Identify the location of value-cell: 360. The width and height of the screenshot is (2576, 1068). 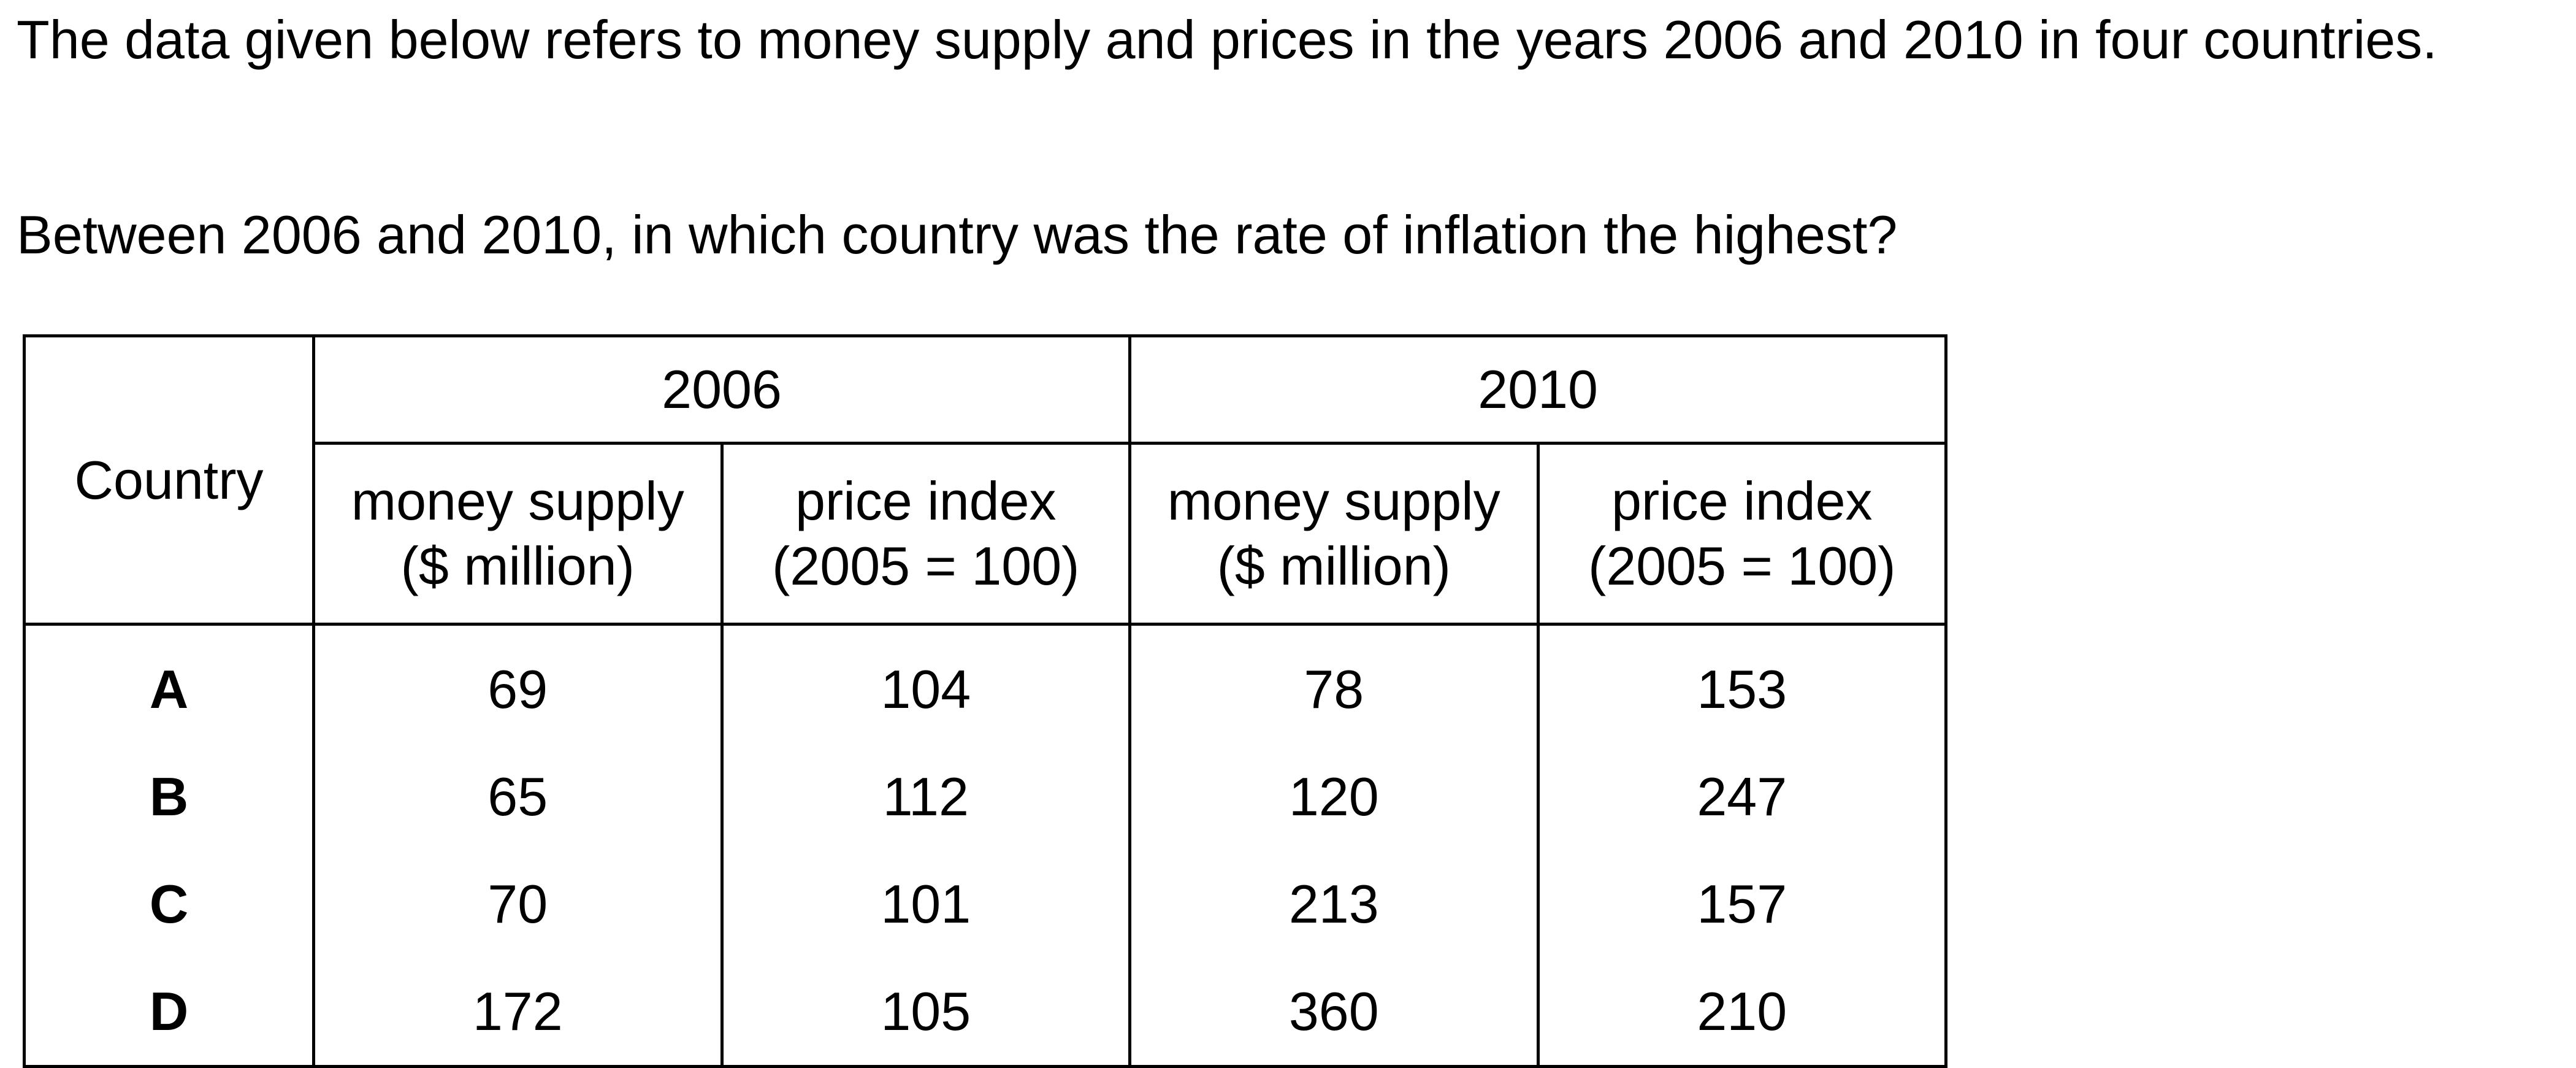
(1333, 1012).